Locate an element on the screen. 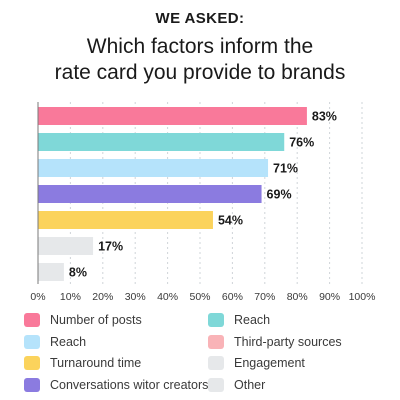  x-tick-label-60: 60% is located at coordinates (232, 297).